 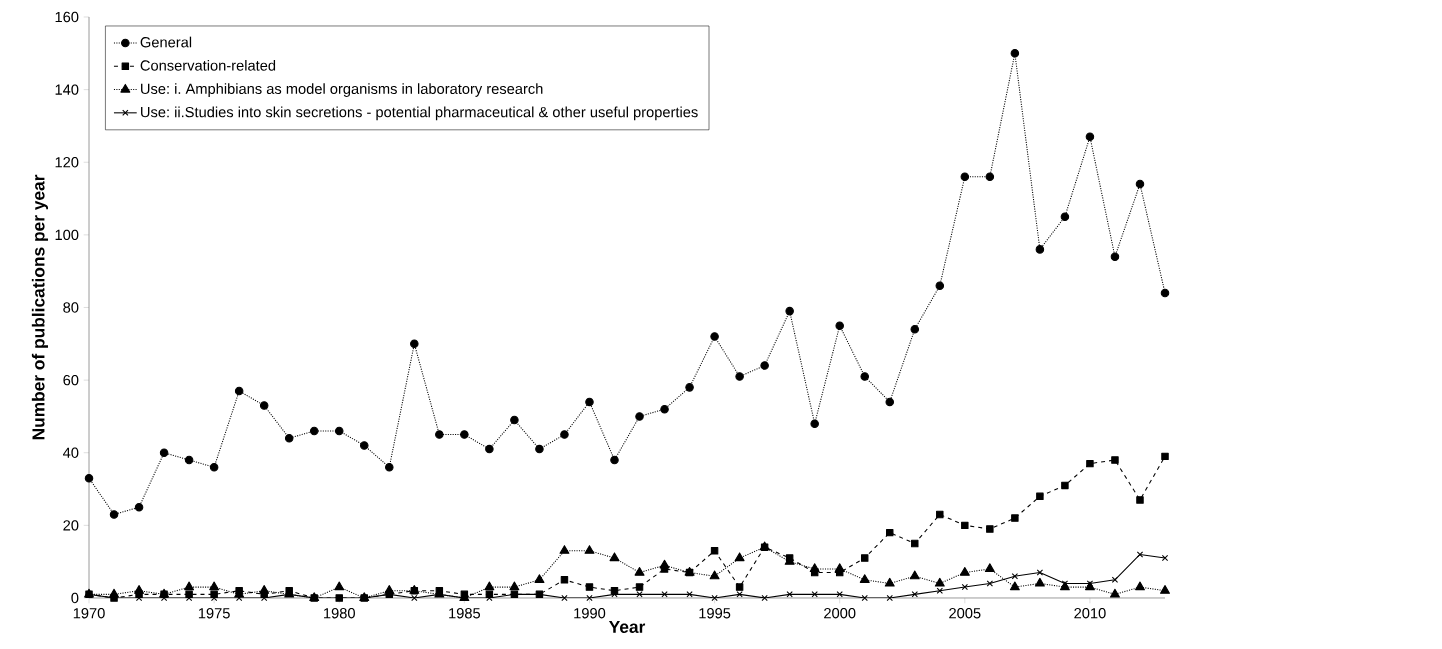 I want to click on y-tick-label: 160, so click(x=67, y=17).